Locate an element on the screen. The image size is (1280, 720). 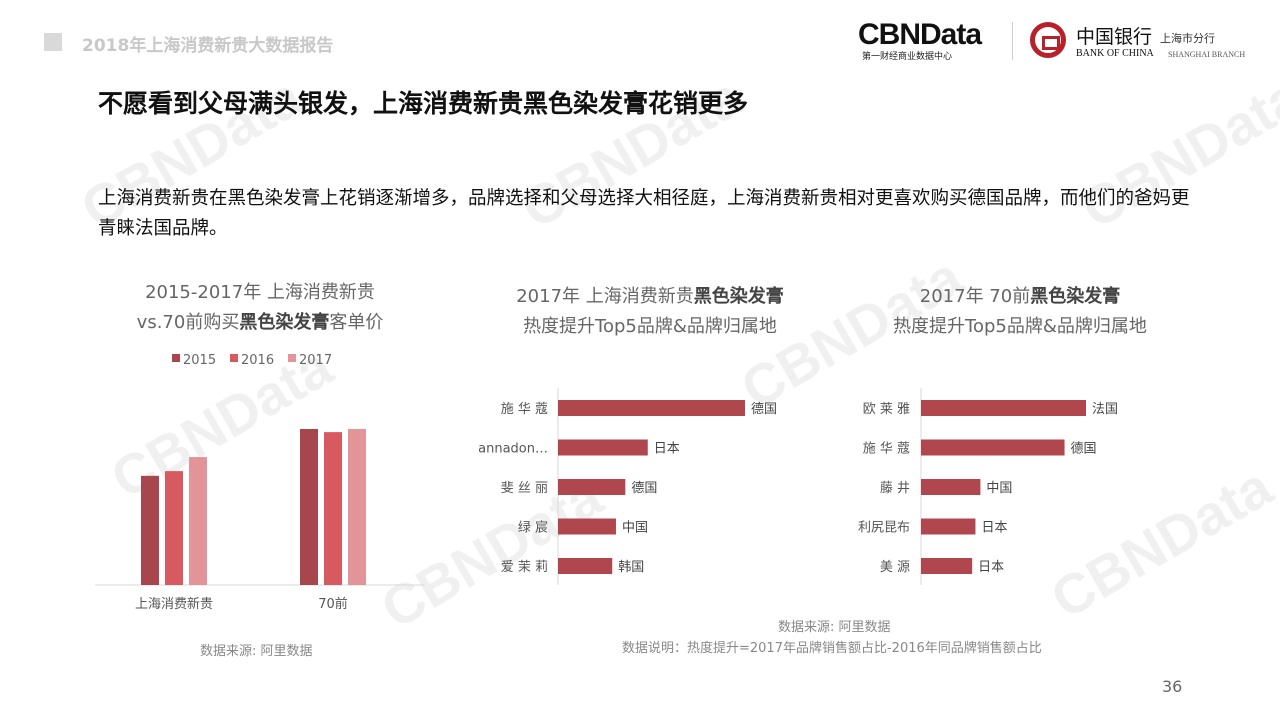
hbar-category-label: 美 源 is located at coordinates (895, 567).